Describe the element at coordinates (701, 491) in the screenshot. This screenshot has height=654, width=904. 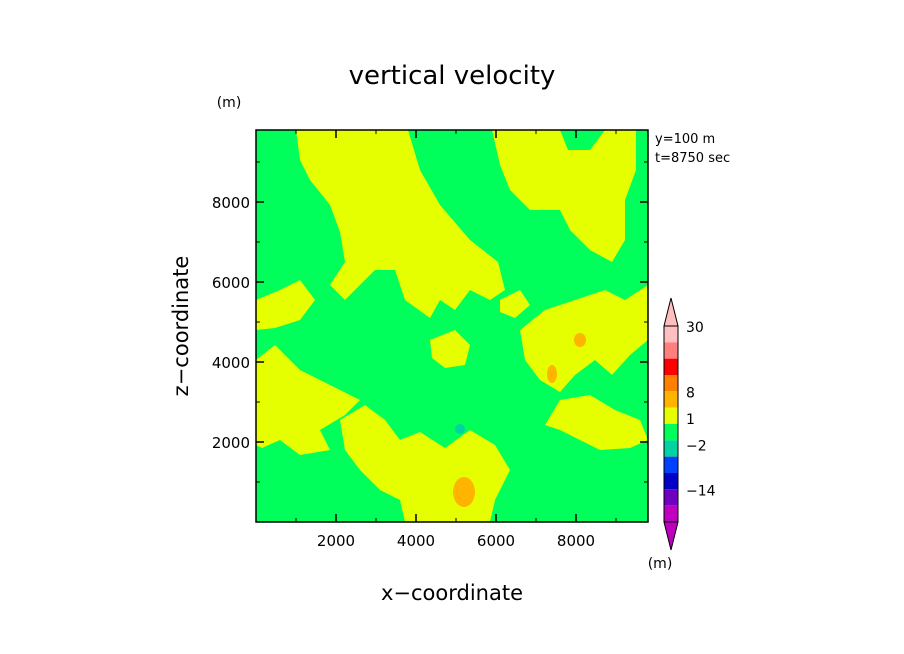
I see `colorbar-tick-label: −14` at that location.